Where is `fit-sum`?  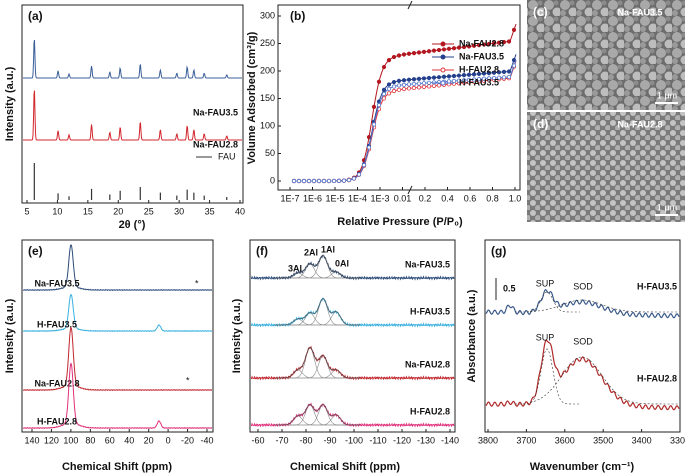
fit-sum is located at coordinates (317, 312).